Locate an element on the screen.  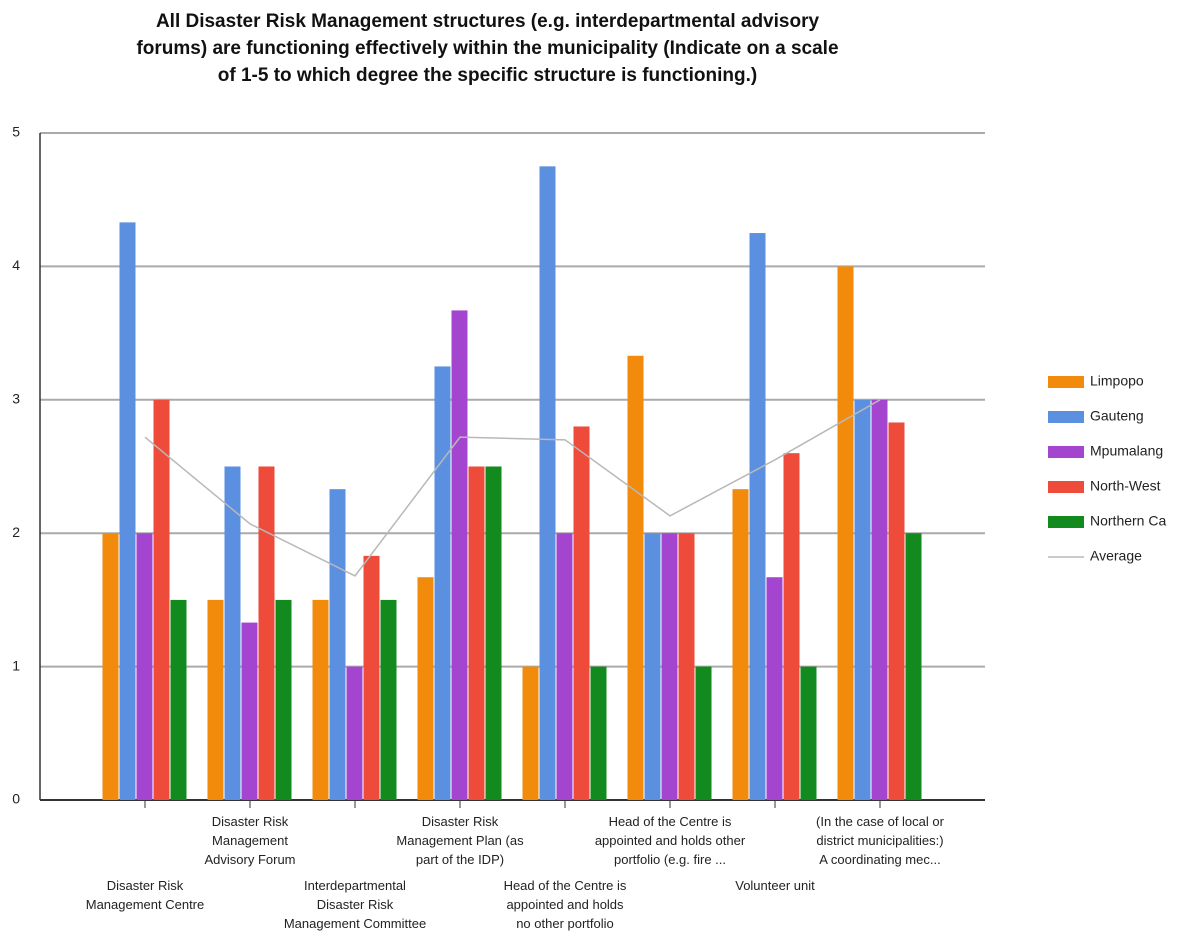
y-tick-label: 3 is located at coordinates (16, 399).